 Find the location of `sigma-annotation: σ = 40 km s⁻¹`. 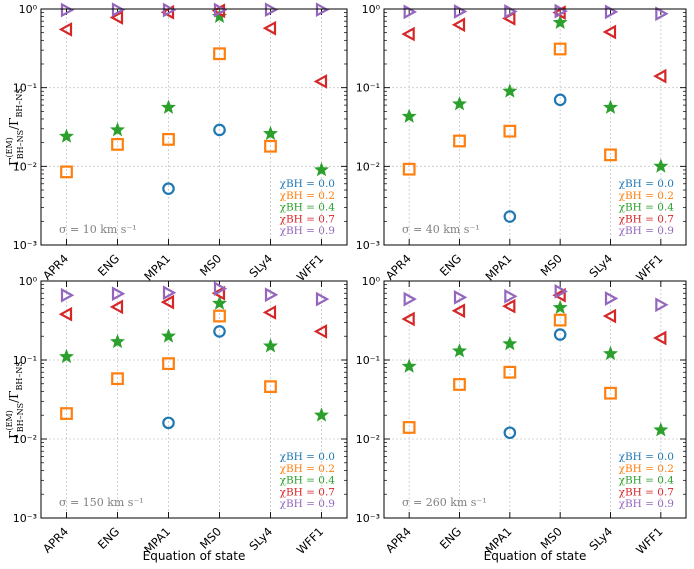

sigma-annotation: σ = 40 km s⁻¹ is located at coordinates (441, 229).